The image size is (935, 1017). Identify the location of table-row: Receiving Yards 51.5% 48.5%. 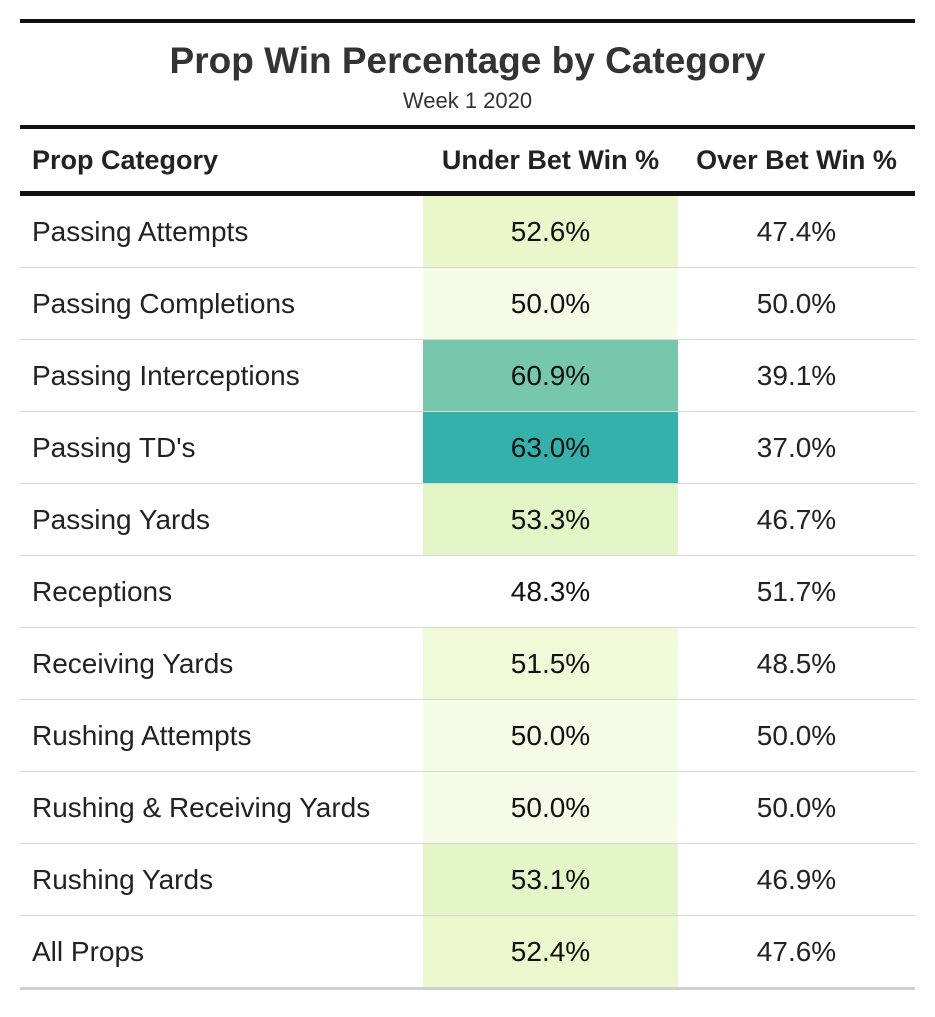
(467, 663).